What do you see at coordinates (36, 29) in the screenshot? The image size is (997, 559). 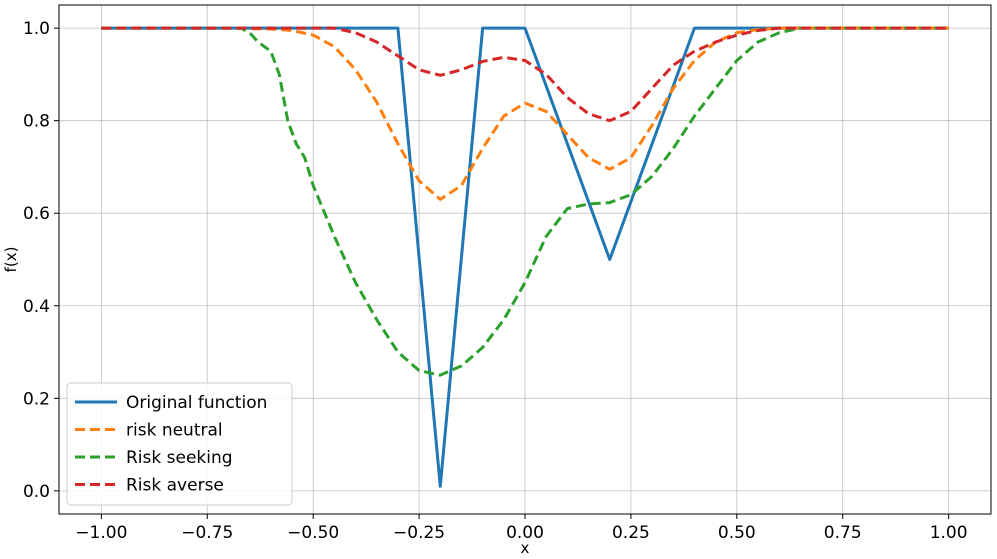 I see `y-tick-label: 1.0` at bounding box center [36, 29].